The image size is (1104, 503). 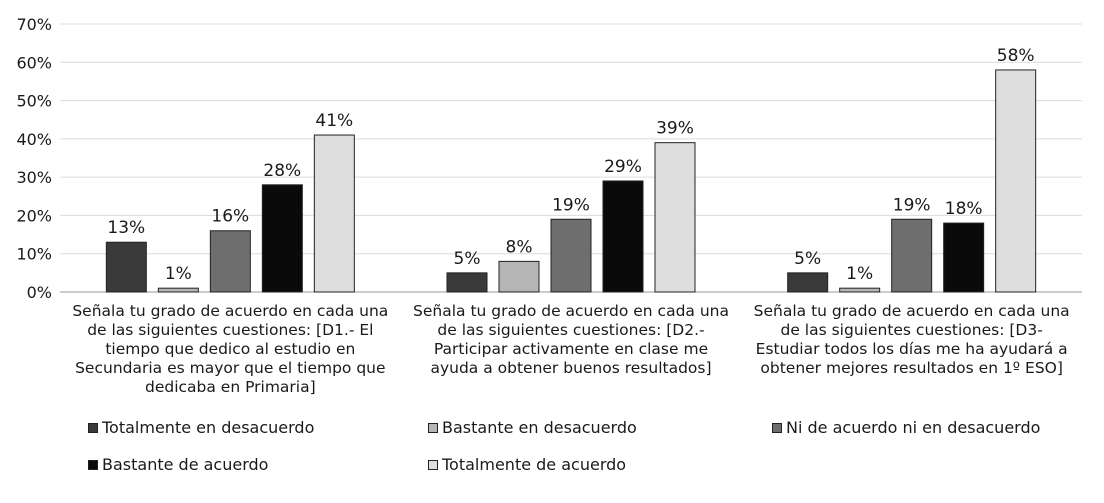 I want to click on legend-label: Totalmente en desacuerdo, so click(x=208, y=427).